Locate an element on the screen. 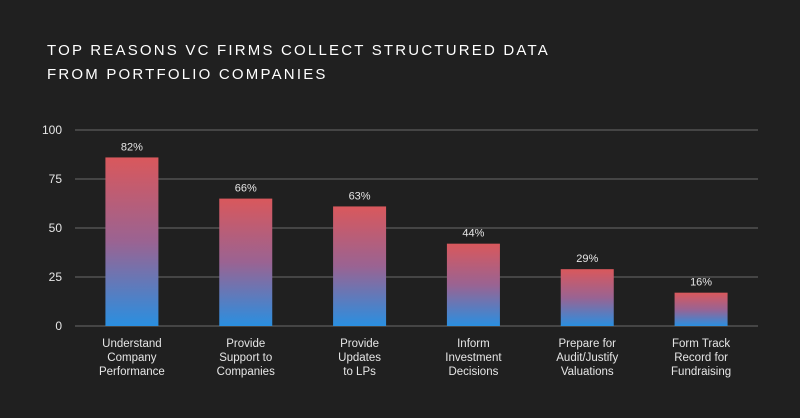 The image size is (800, 418). y-tick-label: 0 is located at coordinates (58, 326).